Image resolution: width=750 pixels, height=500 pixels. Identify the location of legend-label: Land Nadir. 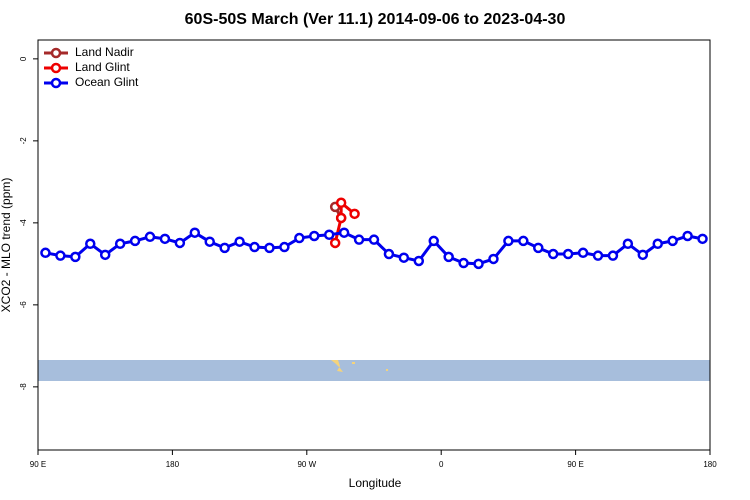
(104, 52).